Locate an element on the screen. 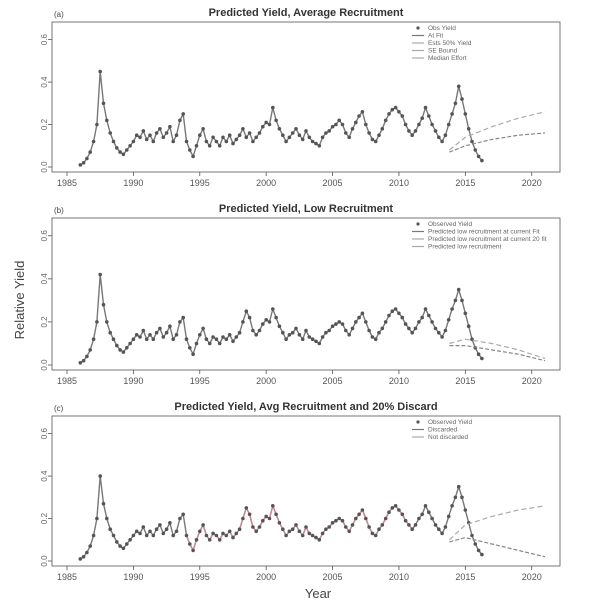 The height and width of the screenshot is (605, 594). x-tick-label: 2020 is located at coordinates (532, 577).